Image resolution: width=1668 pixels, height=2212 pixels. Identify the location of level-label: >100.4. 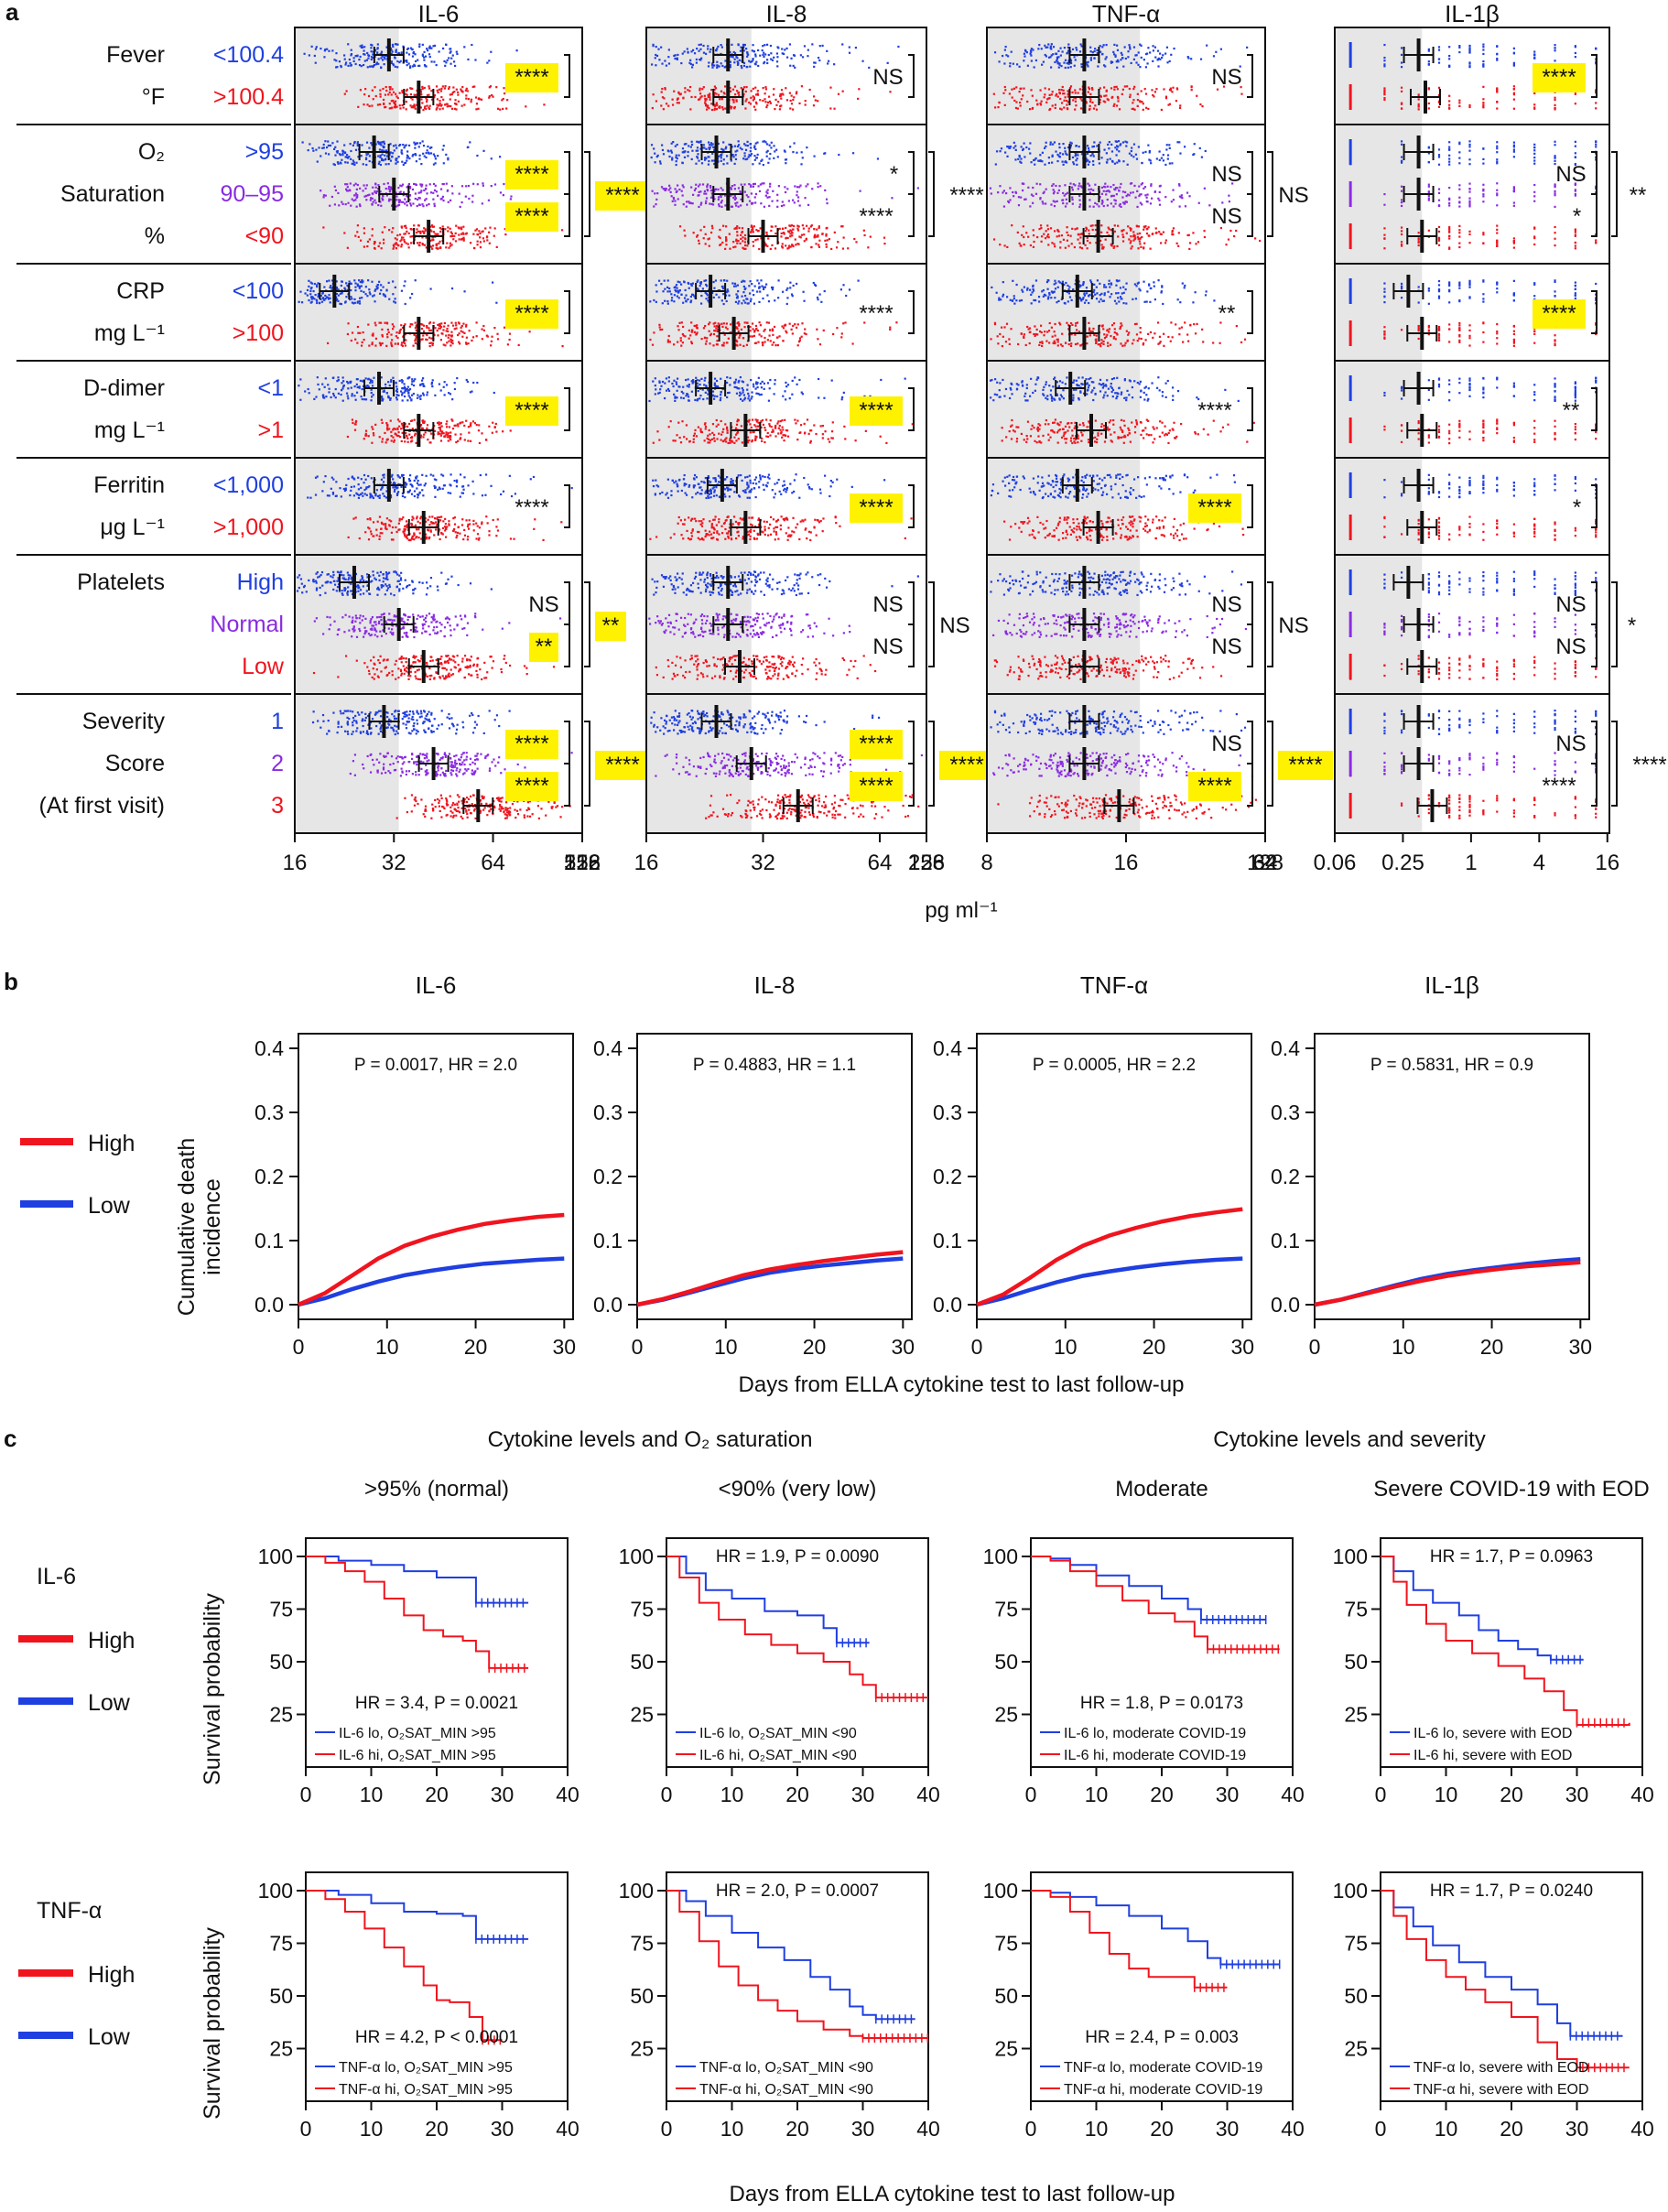
(248, 97).